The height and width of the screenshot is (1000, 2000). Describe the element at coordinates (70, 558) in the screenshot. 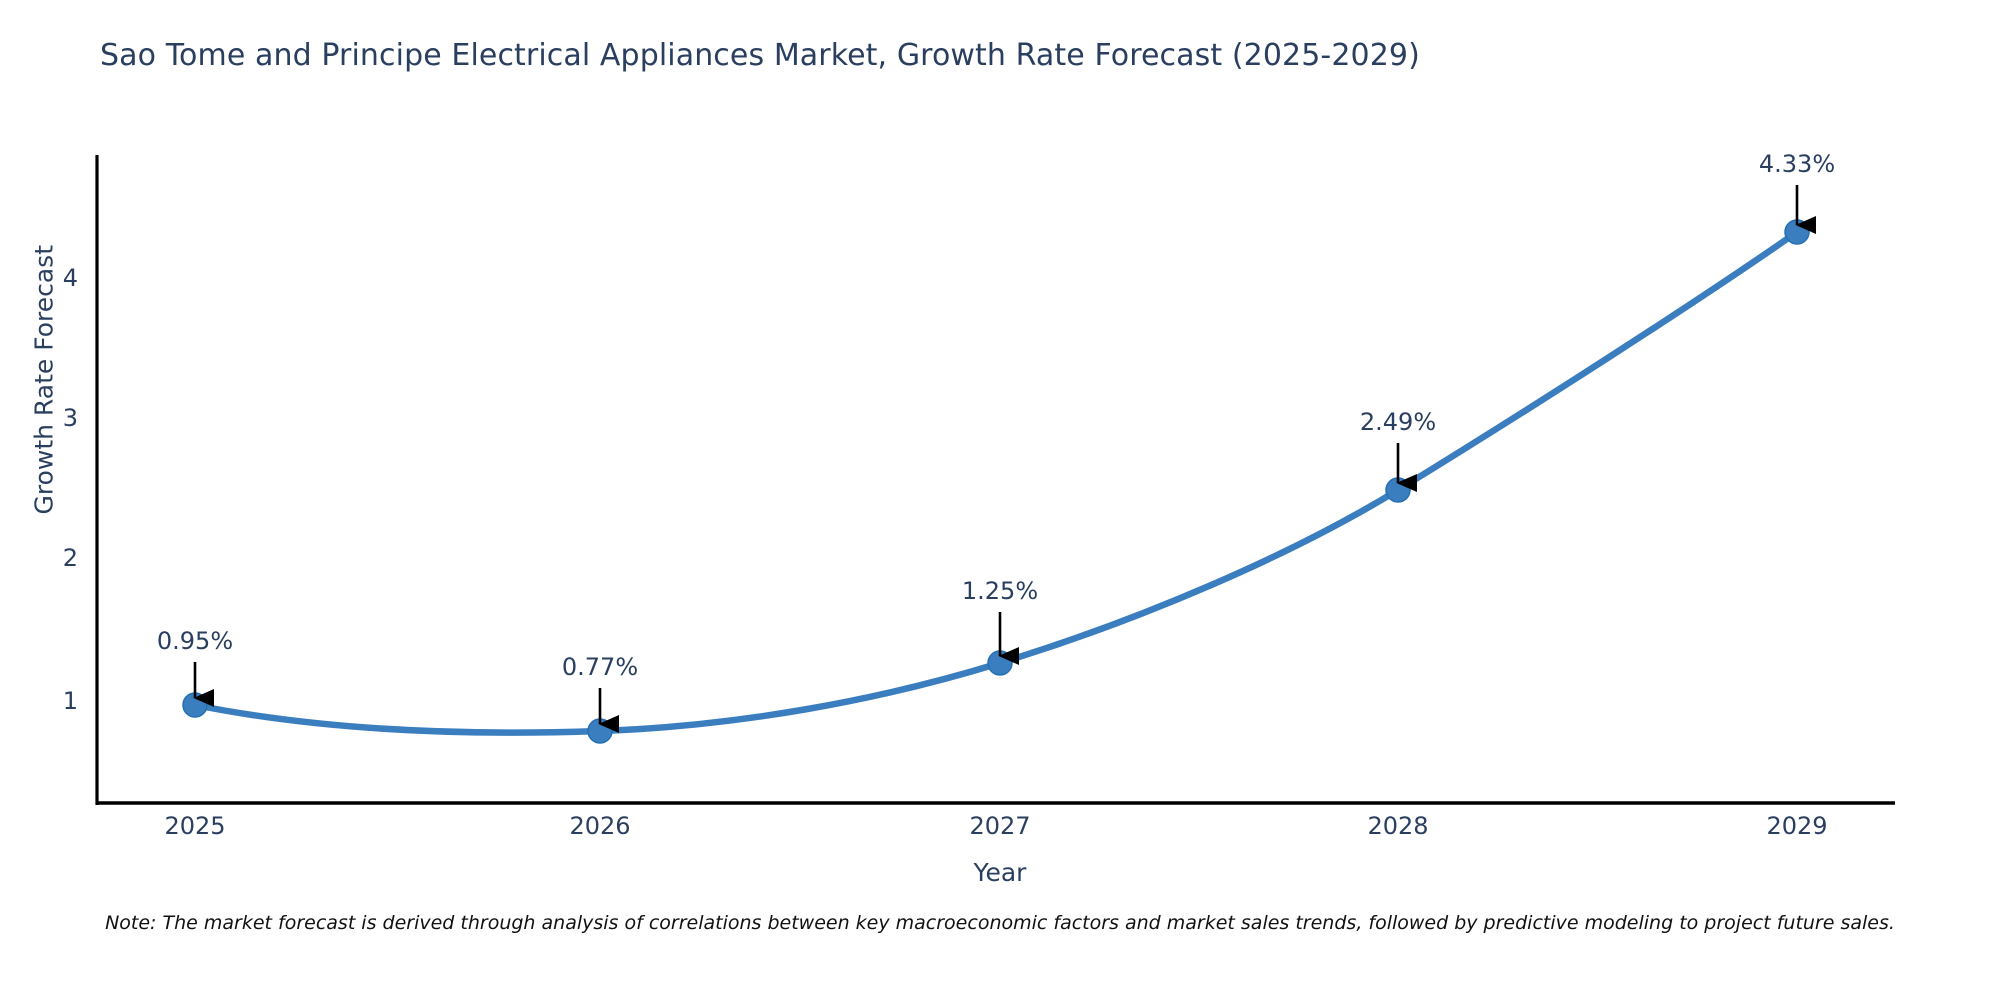

I see `y-tick-label-2: 2` at that location.